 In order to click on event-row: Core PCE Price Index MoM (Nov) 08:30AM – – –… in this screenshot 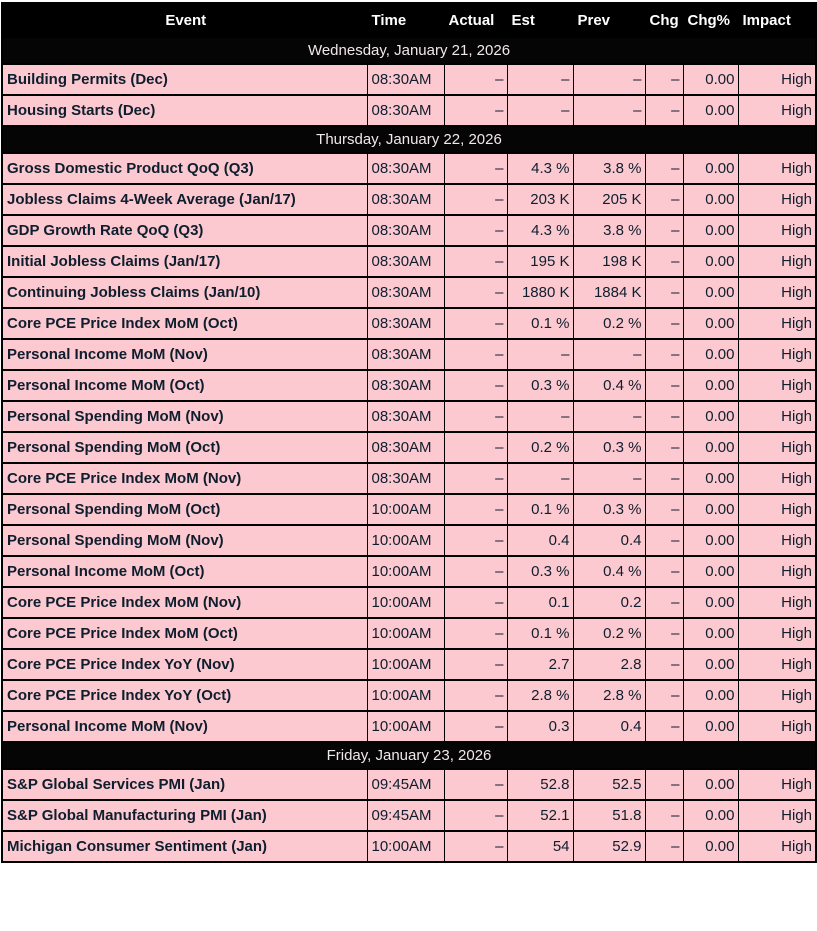, I will do `click(409, 478)`.